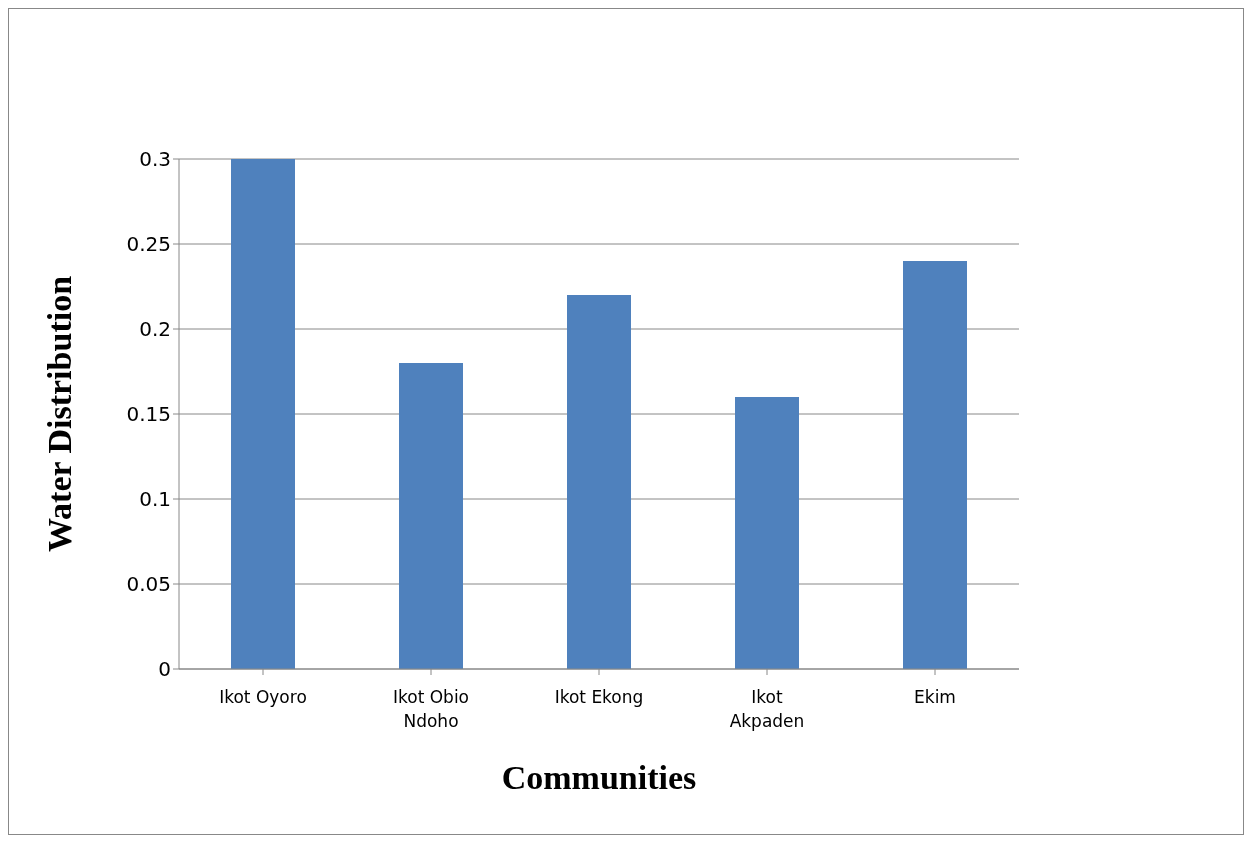  I want to click on x-tick-label: Ikot Akpaden, so click(767, 709).